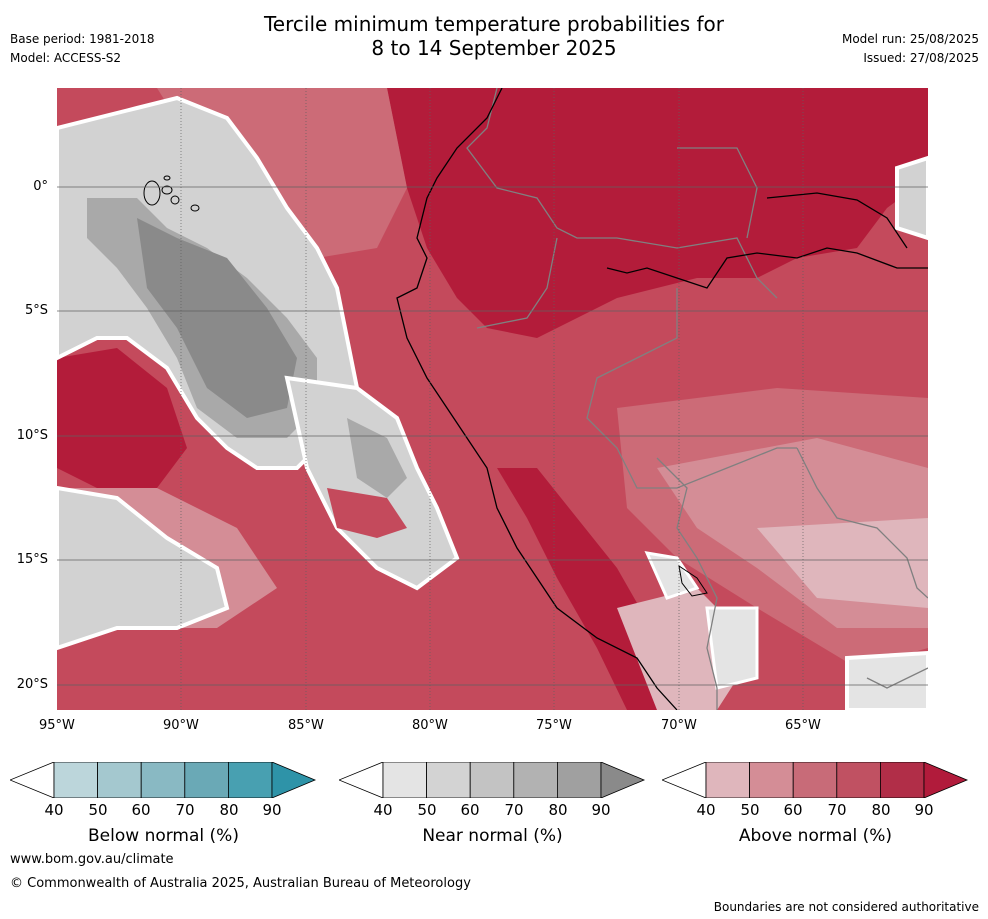 This screenshot has width=988, height=919. What do you see at coordinates (803, 725) in the screenshot?
I see `lon-label-65w: 65°W` at bounding box center [803, 725].